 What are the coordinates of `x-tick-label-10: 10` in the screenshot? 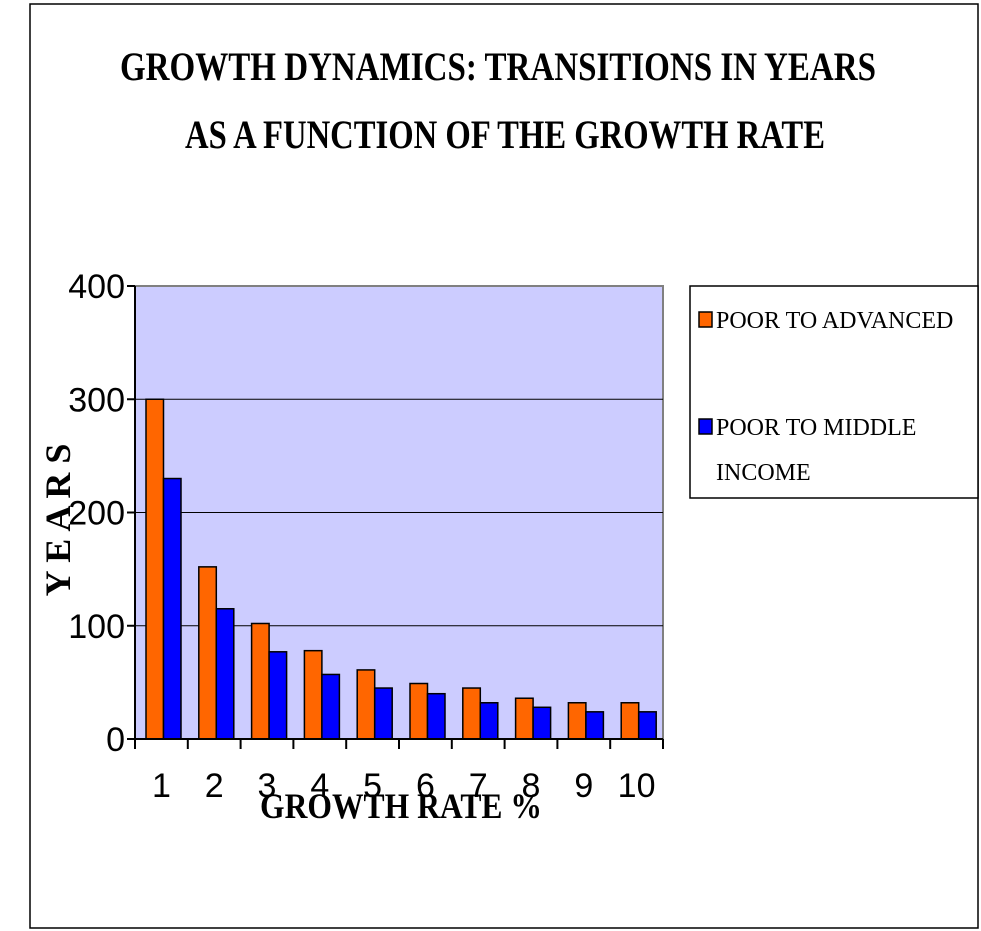 It's located at (637, 786).